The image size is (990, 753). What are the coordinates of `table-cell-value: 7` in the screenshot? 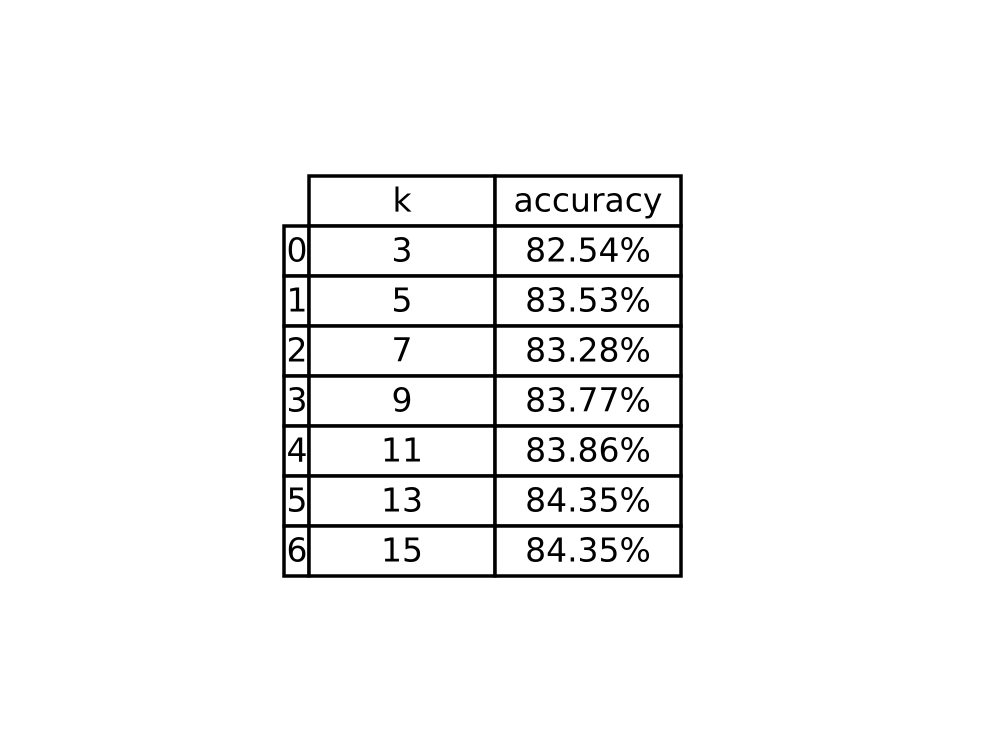 It's located at (402, 350).